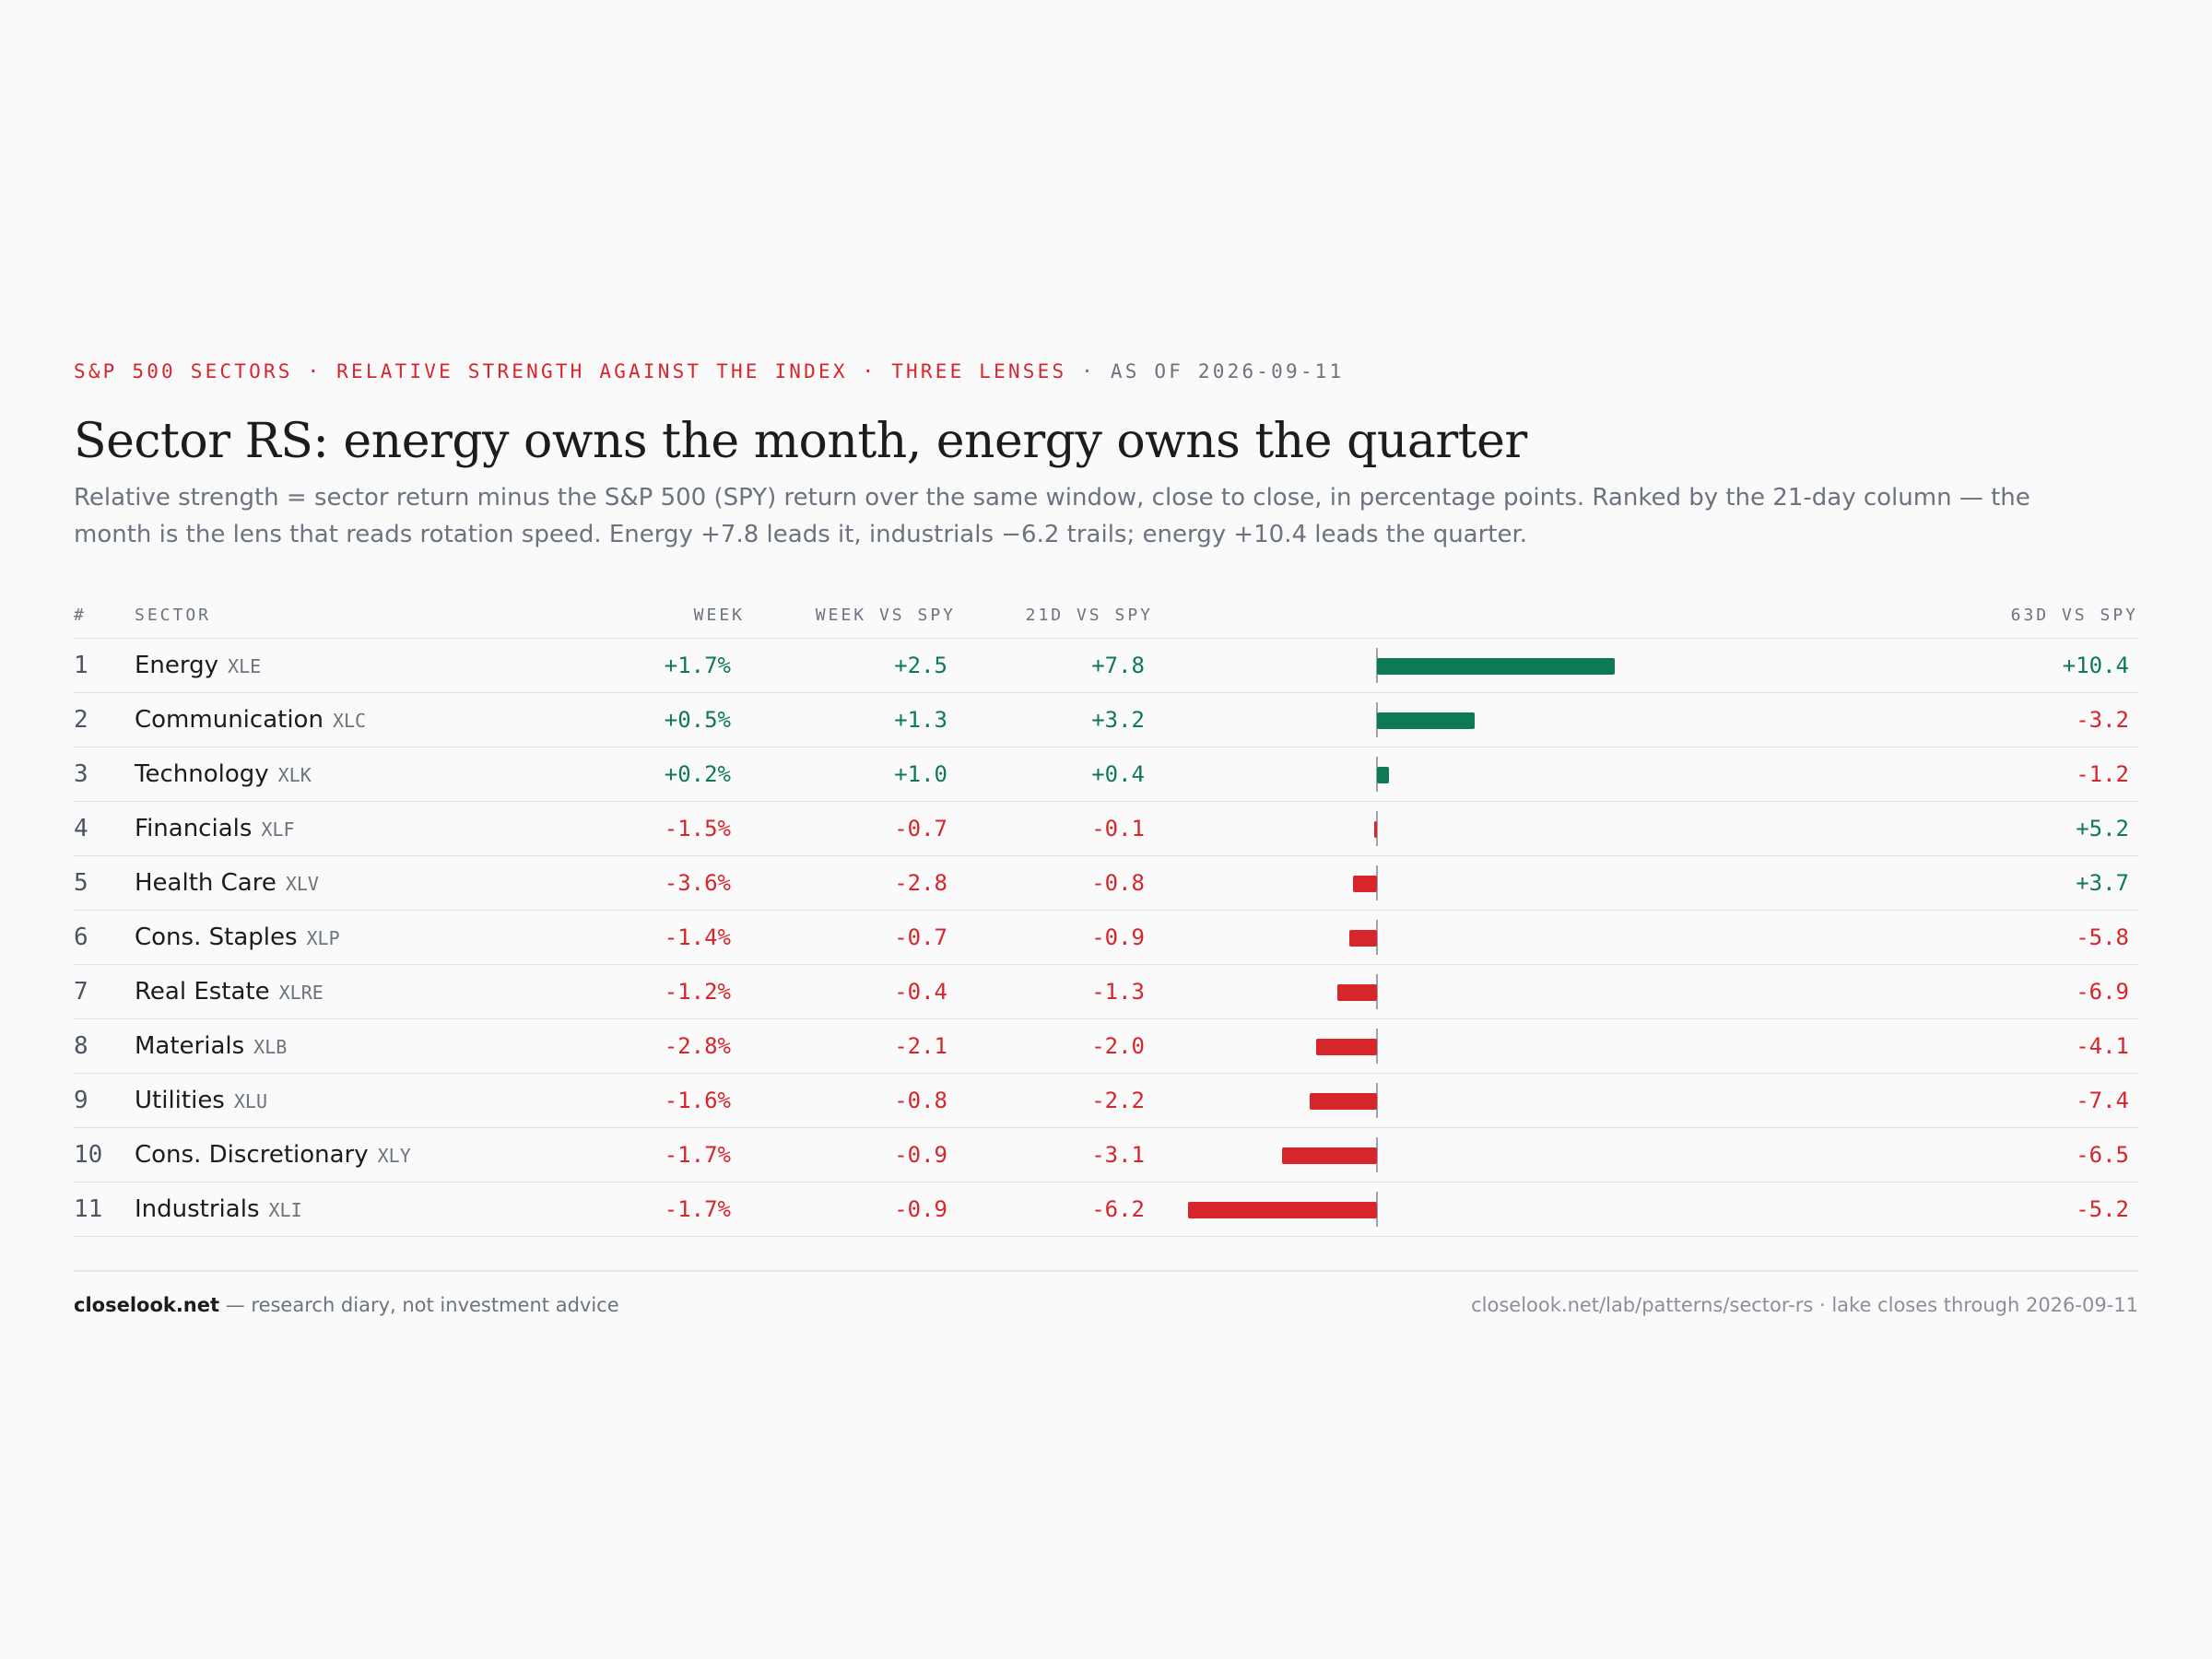  I want to click on row-sector: Utilities XLU, so click(201, 1100).